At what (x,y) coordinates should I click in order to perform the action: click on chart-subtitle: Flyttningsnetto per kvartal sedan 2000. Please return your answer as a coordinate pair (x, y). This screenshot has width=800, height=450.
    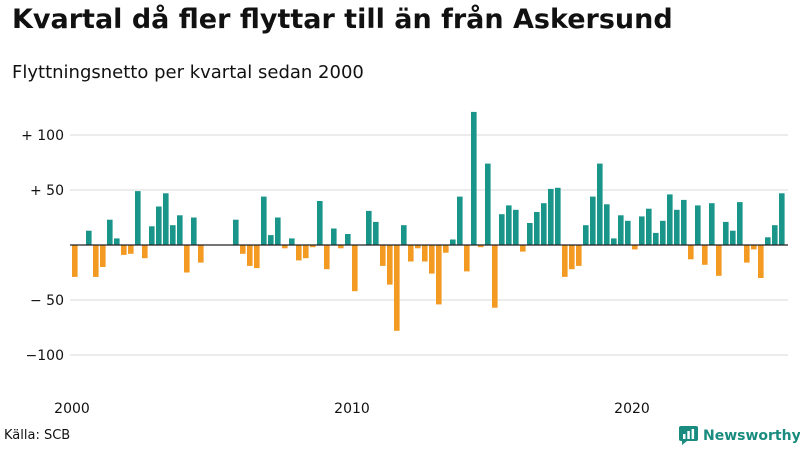
    Looking at the image, I should click on (188, 72).